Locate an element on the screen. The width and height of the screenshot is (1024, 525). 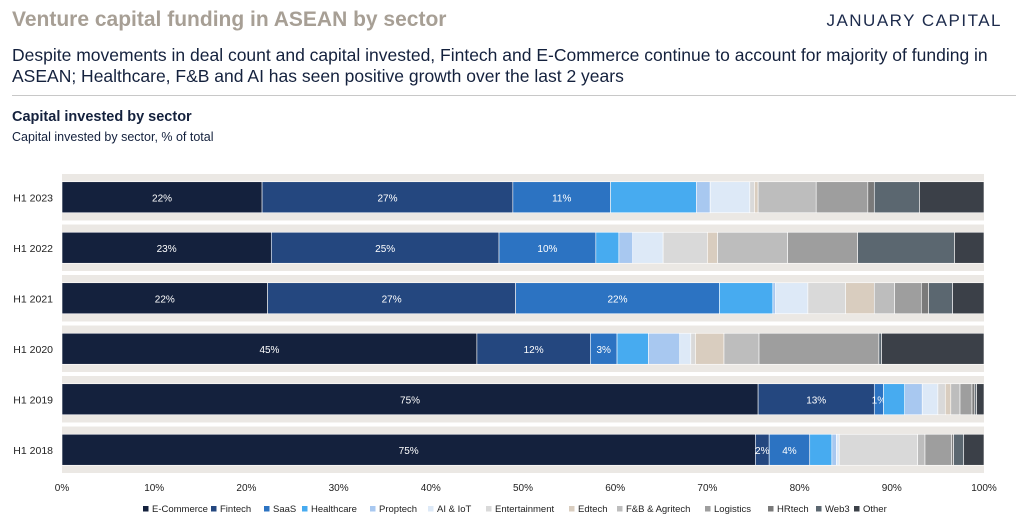
data-label: 45% is located at coordinates (269, 350).